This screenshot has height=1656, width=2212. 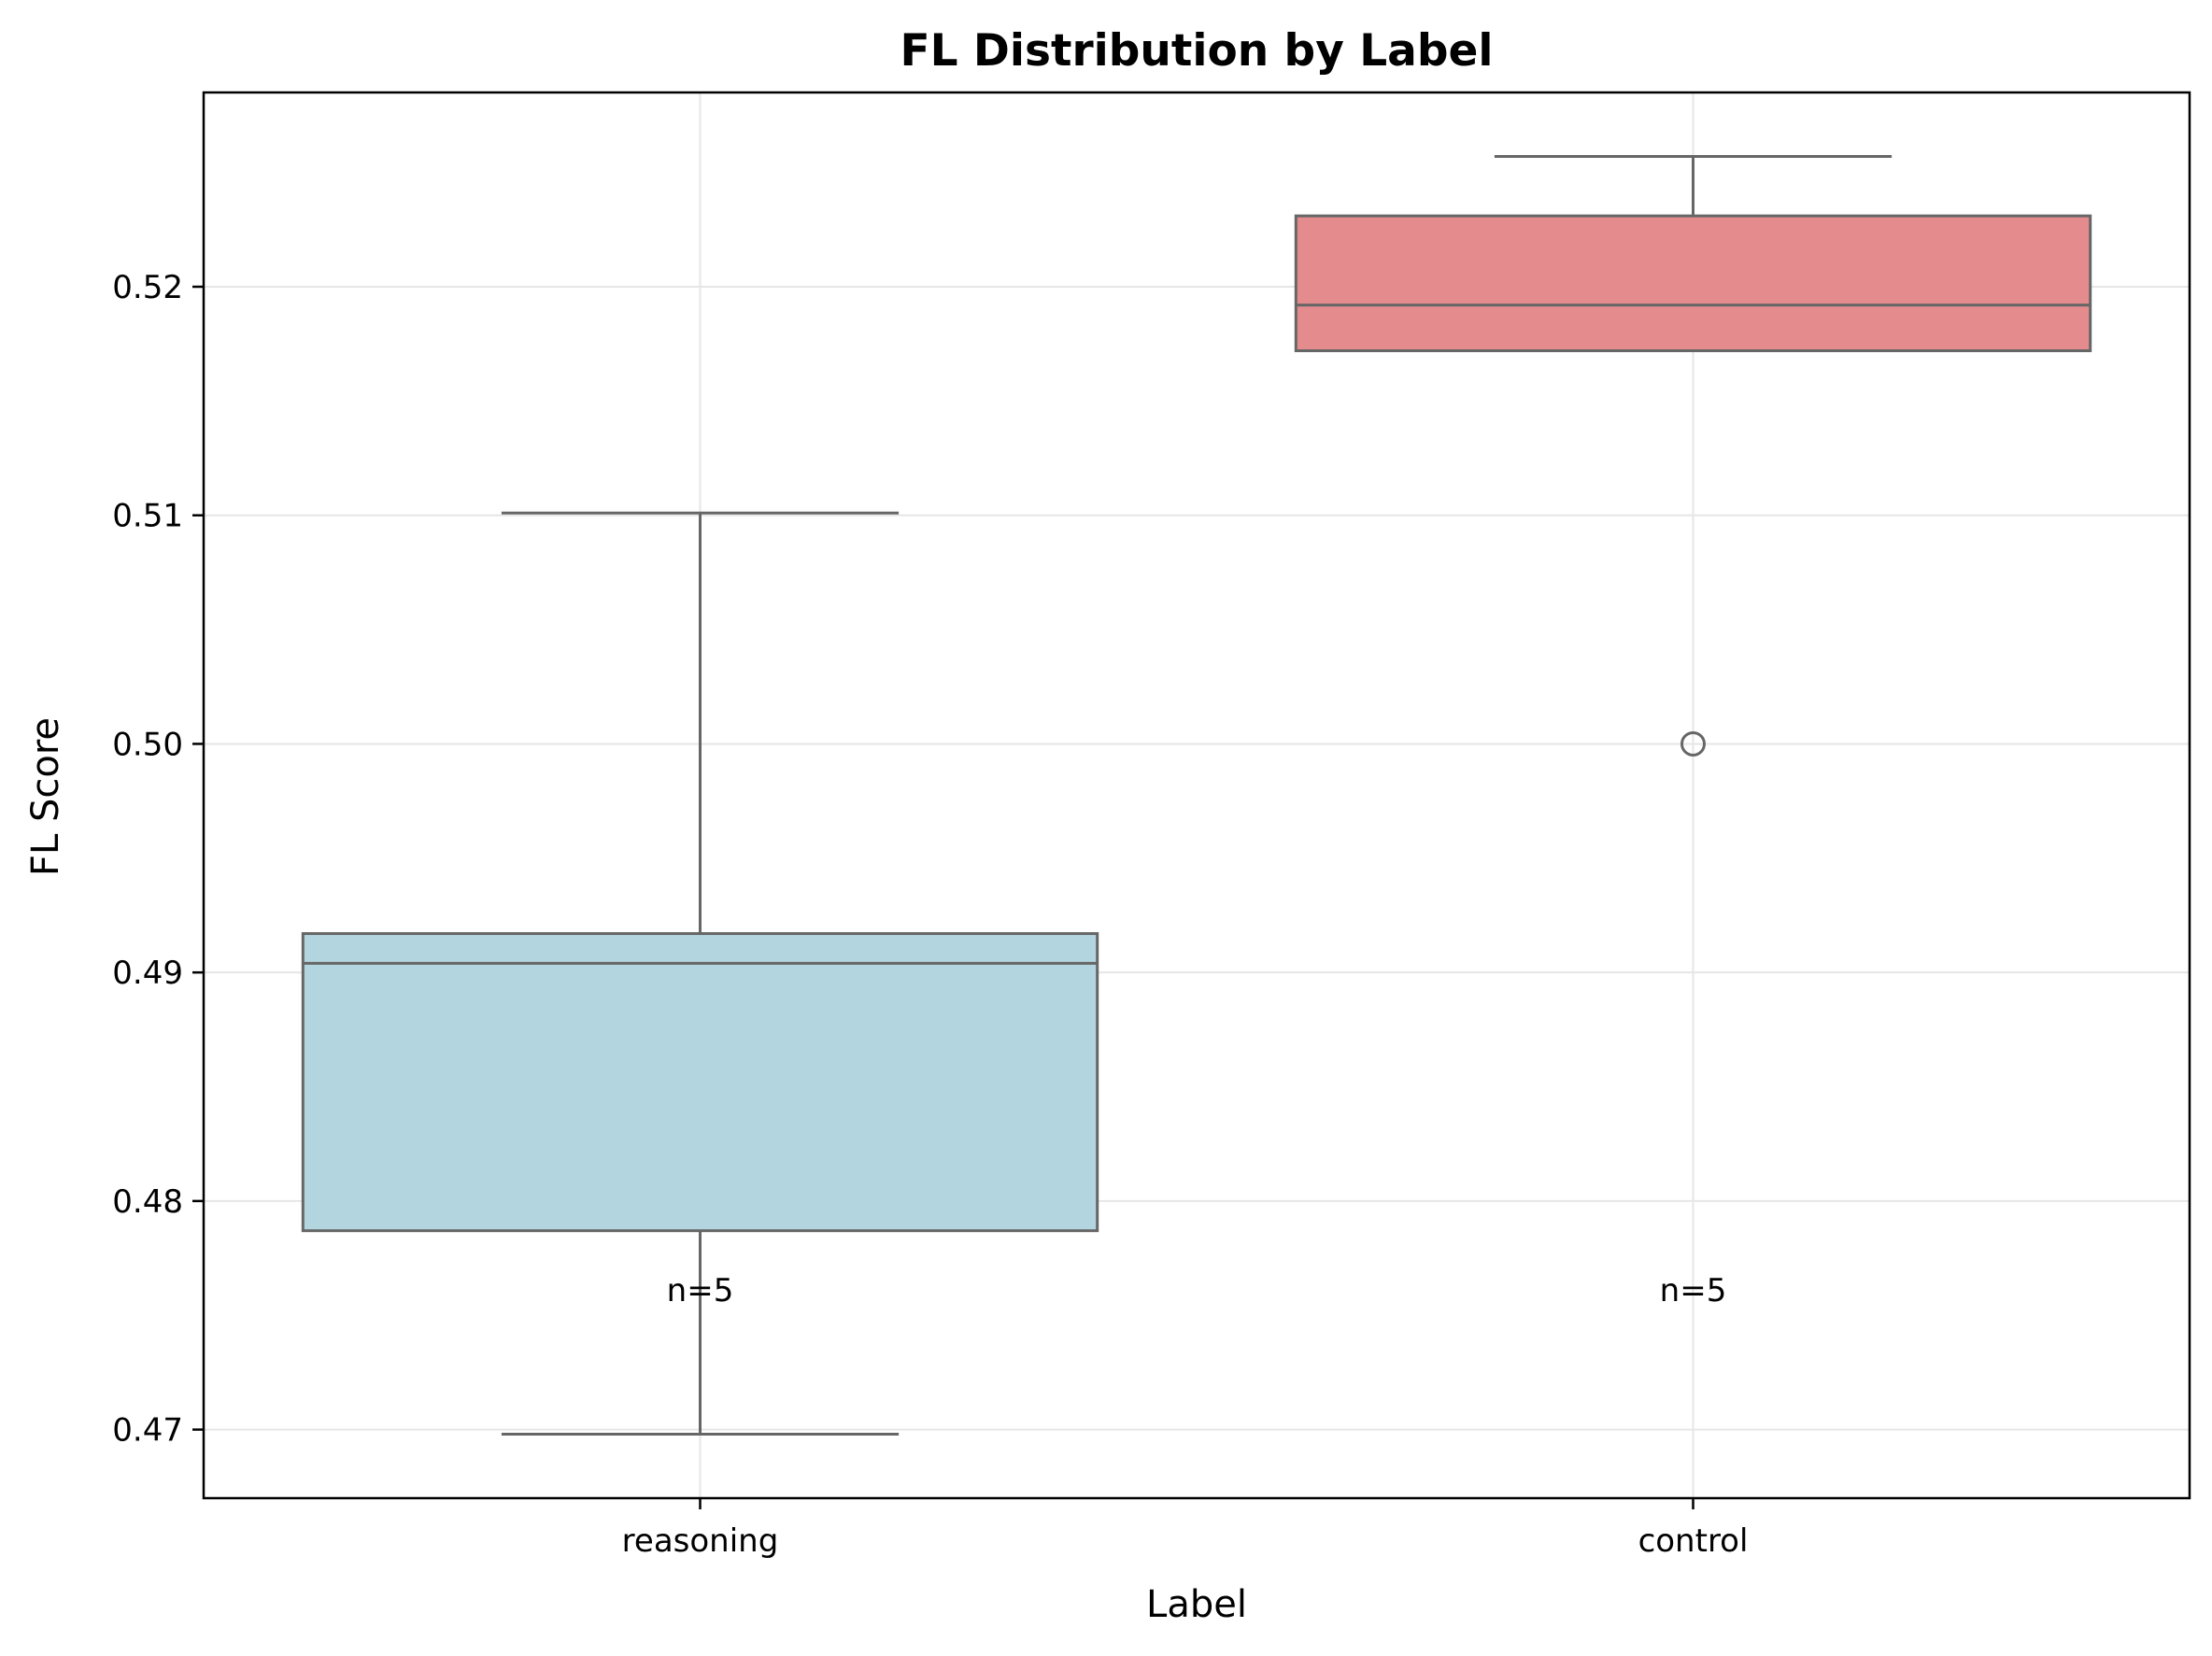 I want to click on chart-title: FL Distribution by Label, so click(x=1196, y=51).